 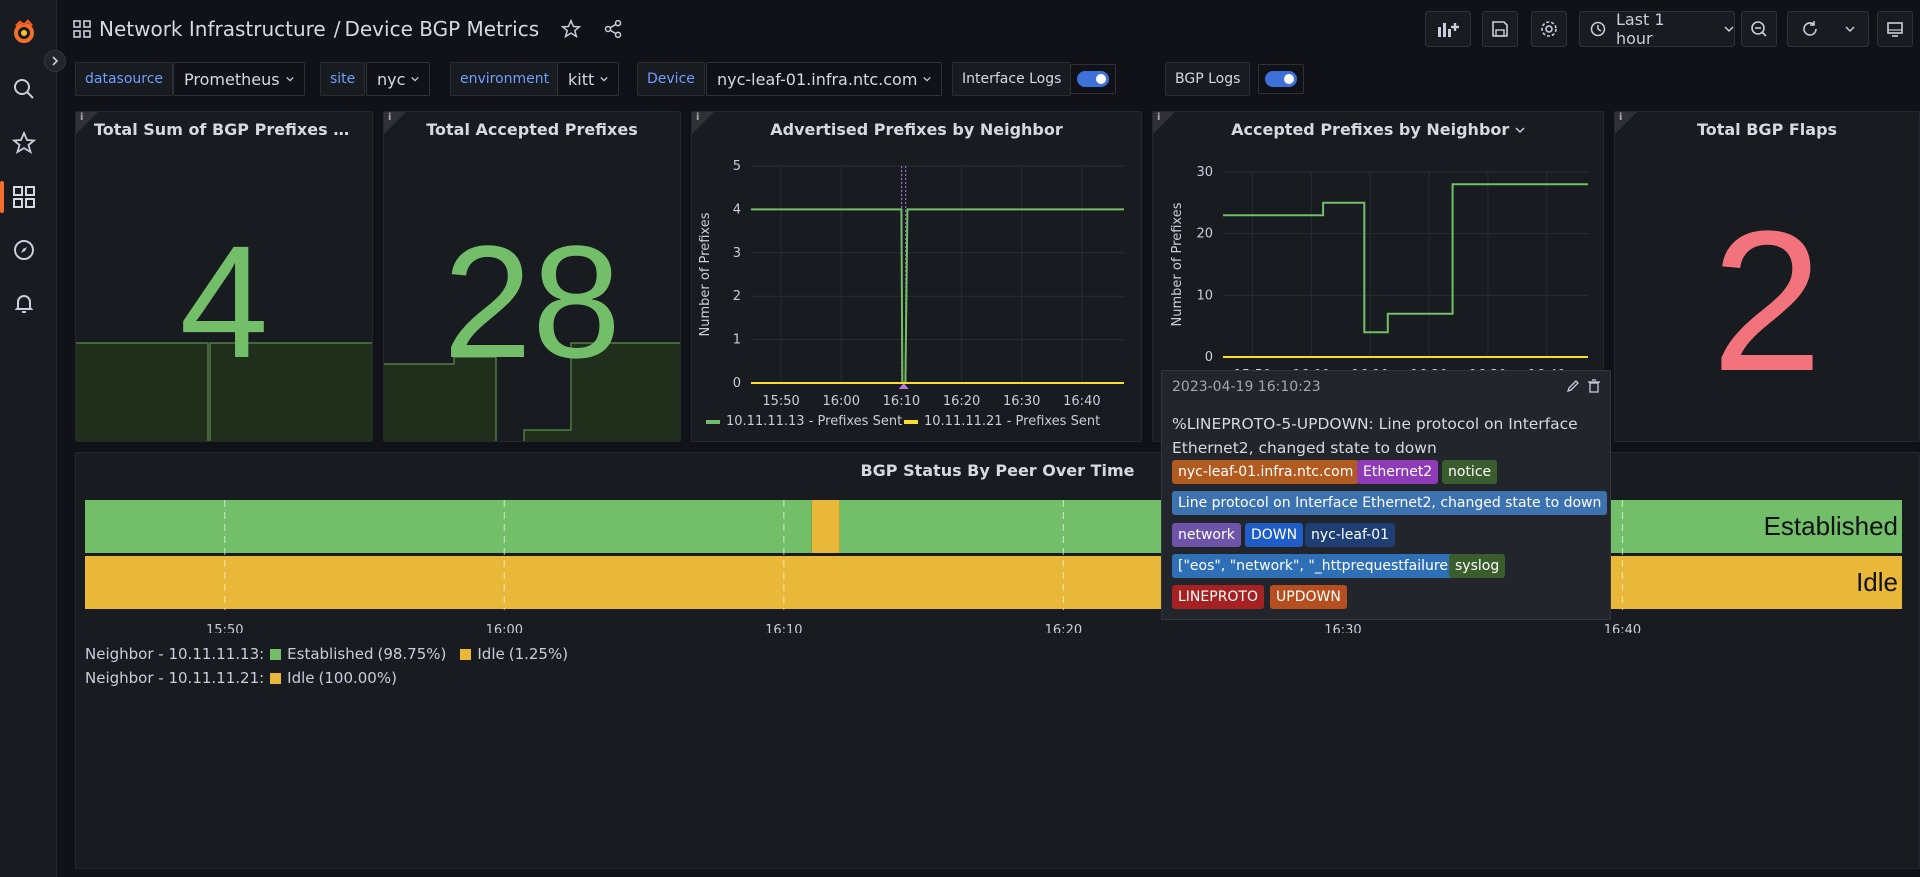 What do you see at coordinates (239, 79) in the screenshot?
I see `var-select-datasource: Prometheus` at bounding box center [239, 79].